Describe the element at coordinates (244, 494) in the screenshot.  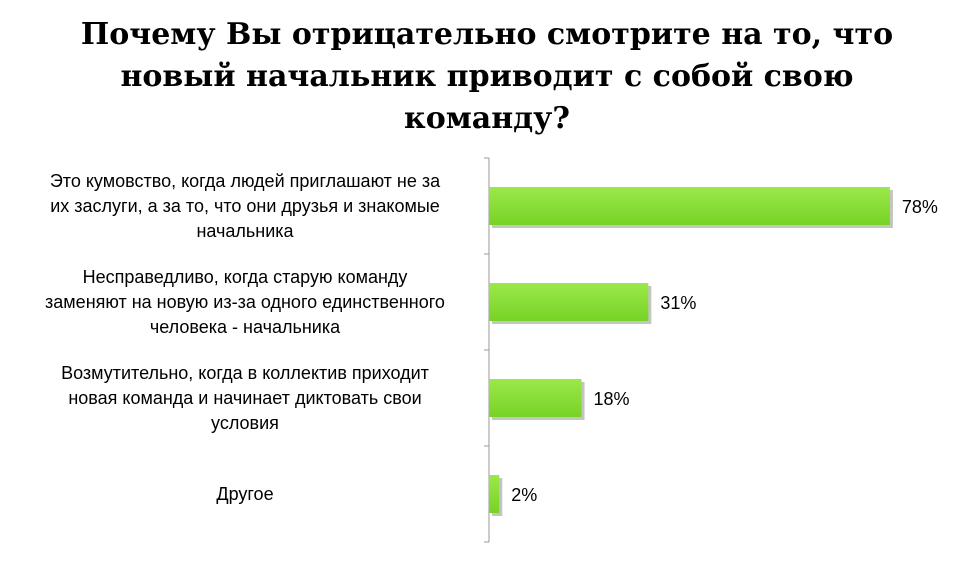
I see `category-label: Другое` at that location.